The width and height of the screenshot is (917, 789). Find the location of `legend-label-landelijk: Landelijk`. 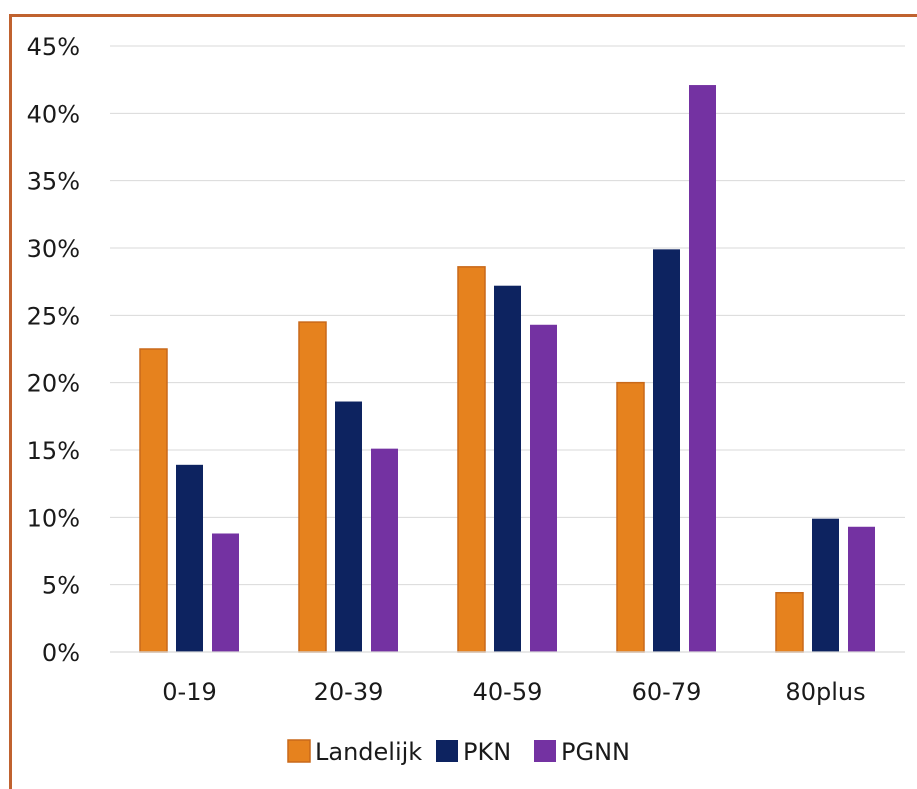

legend-label-landelijk: Landelijk is located at coordinates (368, 752).